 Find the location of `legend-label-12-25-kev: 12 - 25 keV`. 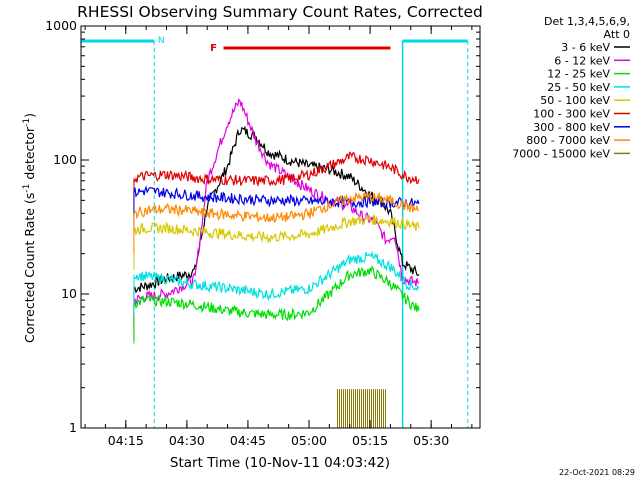

legend-label-12-25-kev: 12 - 25 keV is located at coordinates (578, 74).